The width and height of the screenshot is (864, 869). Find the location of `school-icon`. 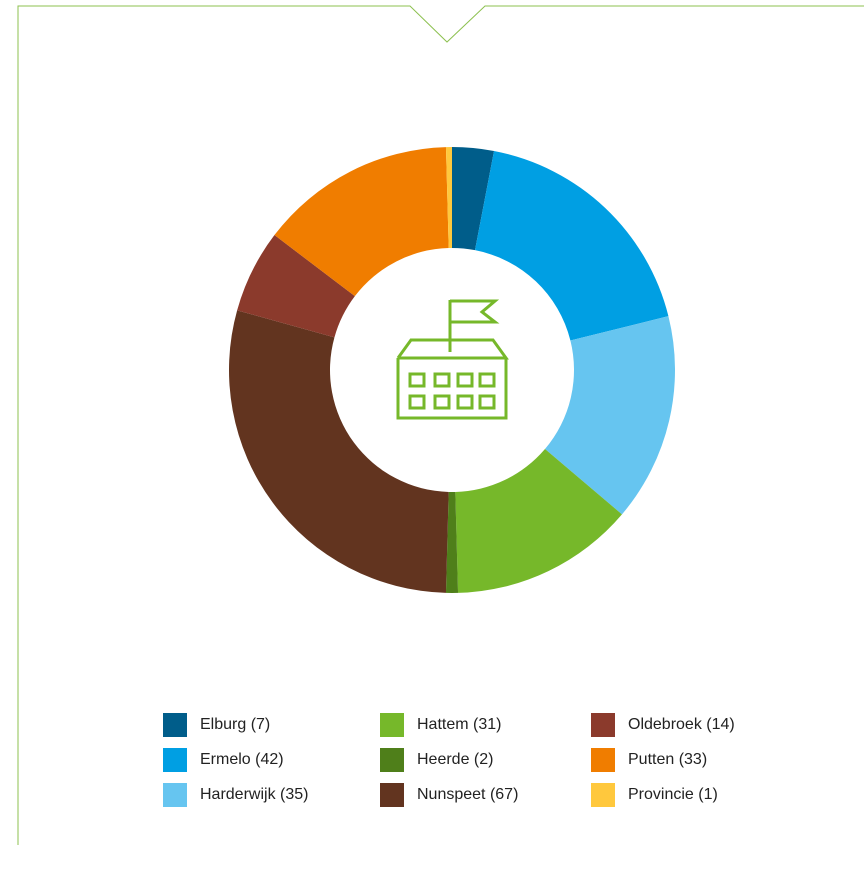

school-icon is located at coordinates (452, 359).